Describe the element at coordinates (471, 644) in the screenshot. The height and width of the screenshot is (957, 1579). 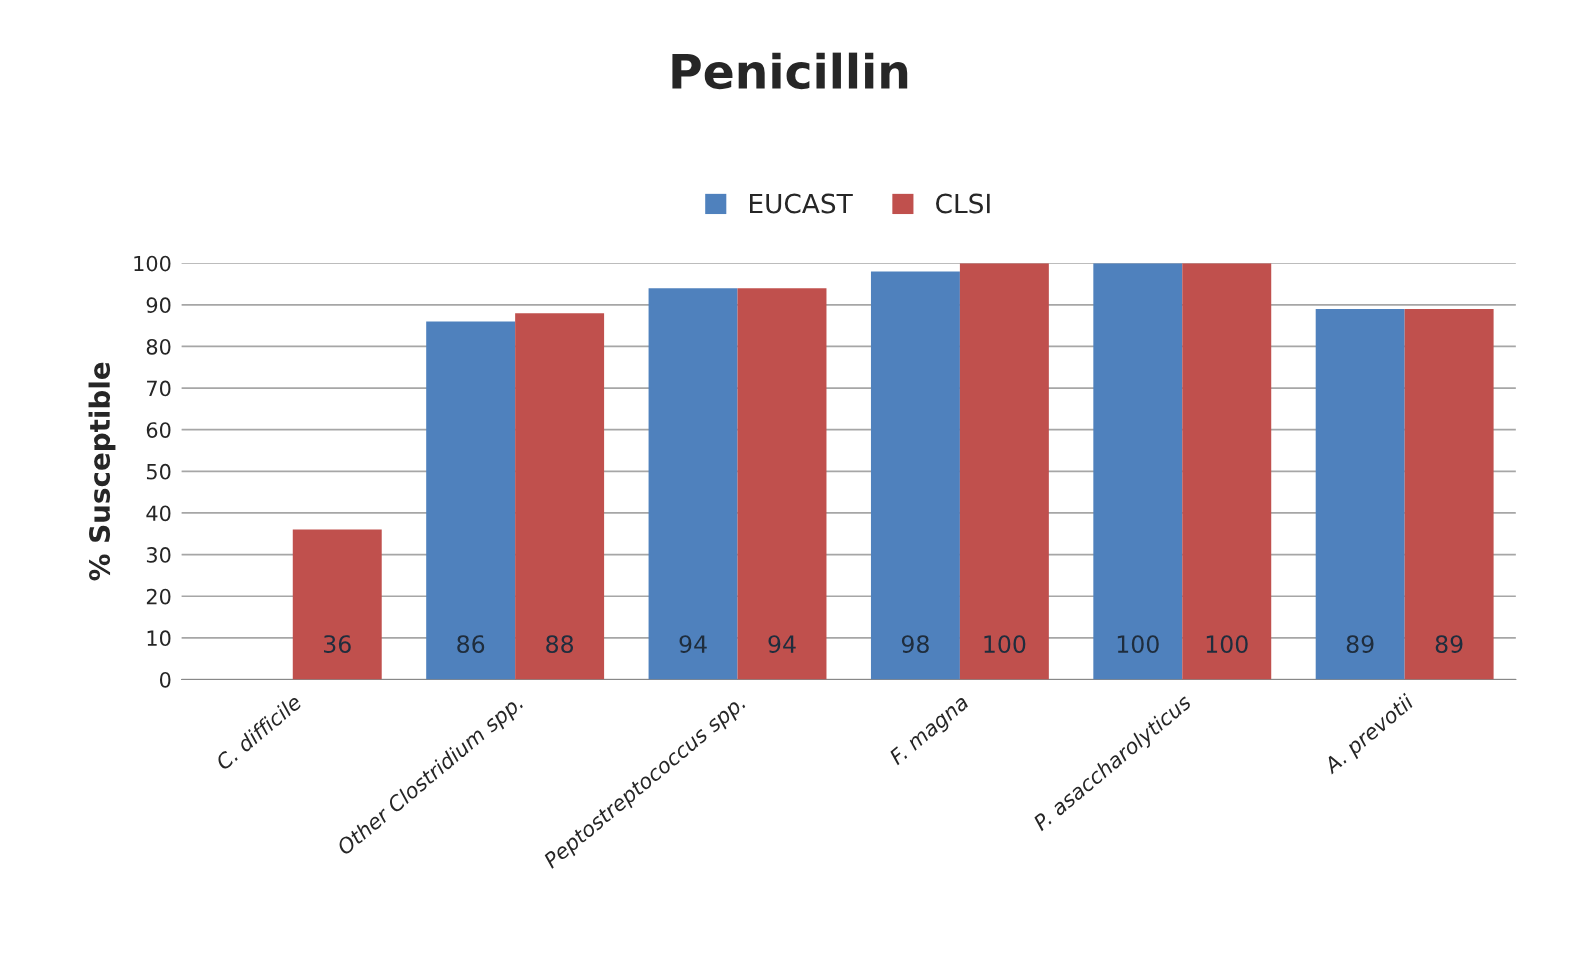
I see `data-label: 86` at that location.